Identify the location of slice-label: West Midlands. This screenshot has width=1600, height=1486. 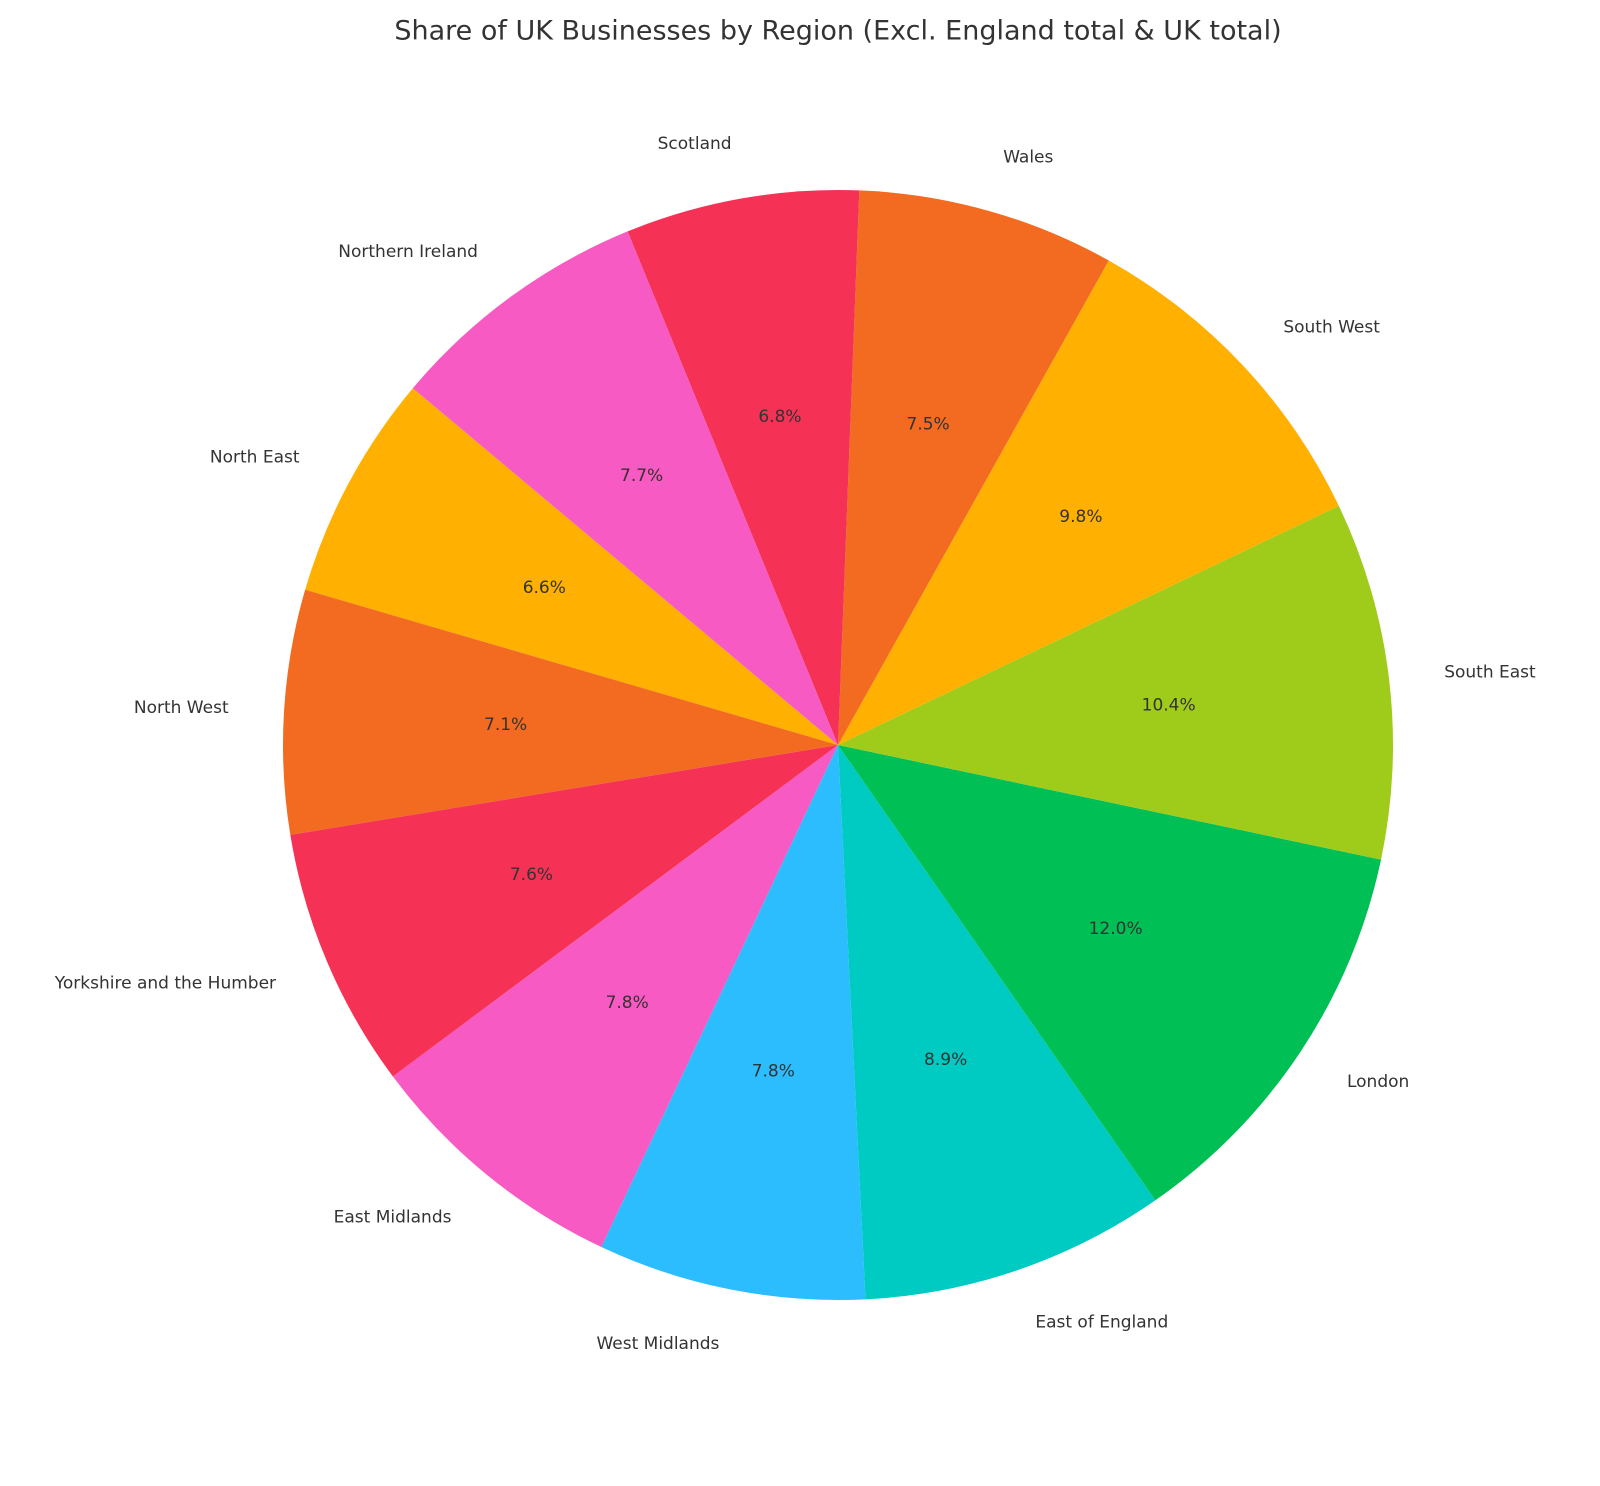
(657, 1344).